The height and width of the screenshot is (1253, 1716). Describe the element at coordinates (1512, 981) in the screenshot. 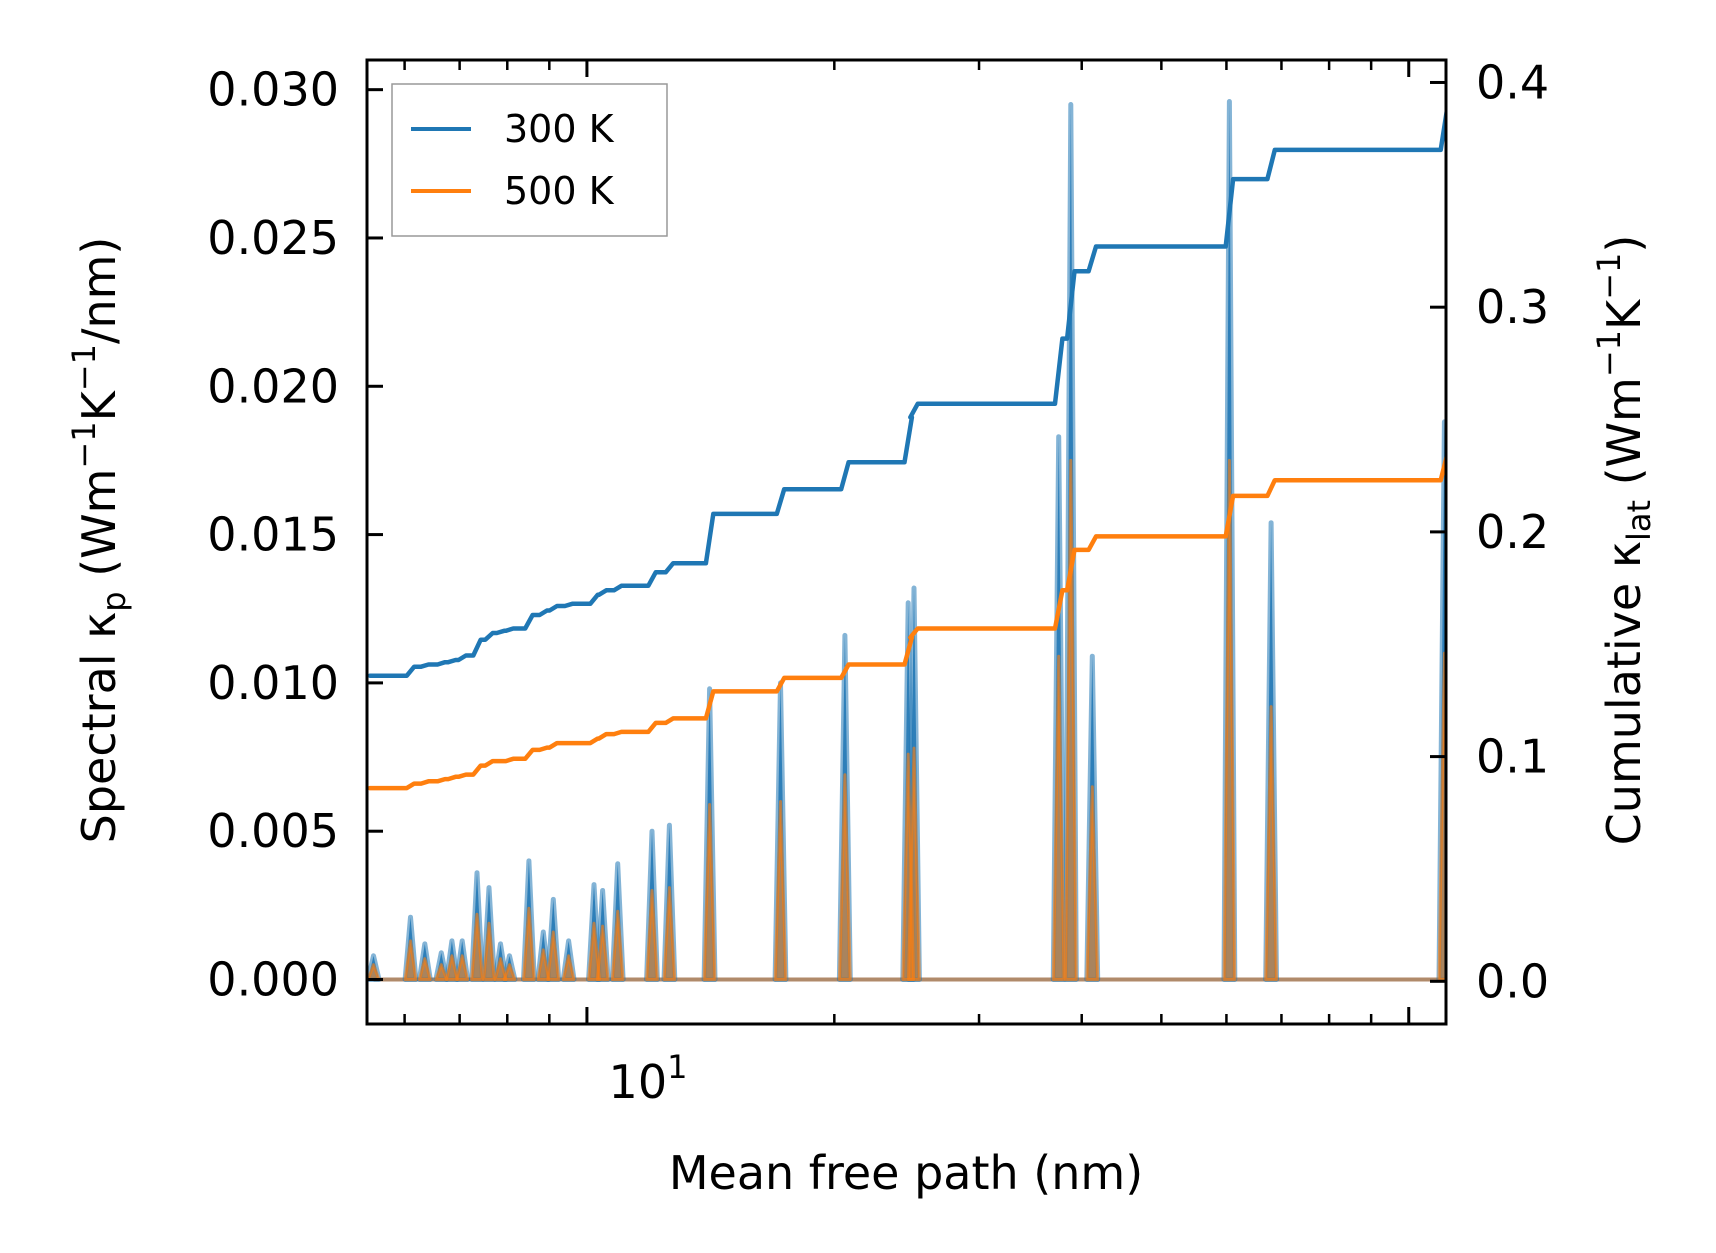

I see `right-y-tick-label-0: 0.0` at that location.